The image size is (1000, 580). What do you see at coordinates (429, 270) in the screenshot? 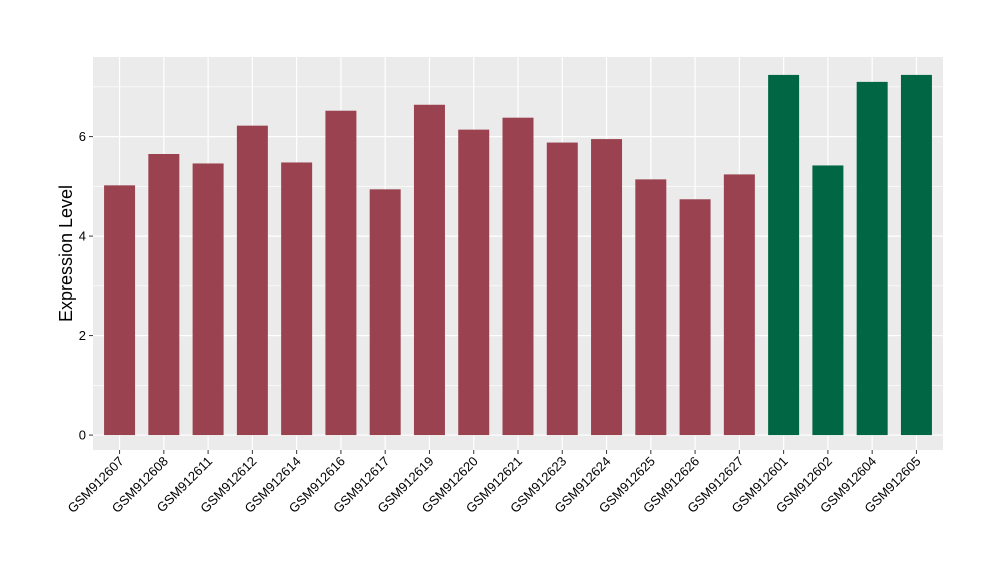
I see `bar-gsm912619` at bounding box center [429, 270].